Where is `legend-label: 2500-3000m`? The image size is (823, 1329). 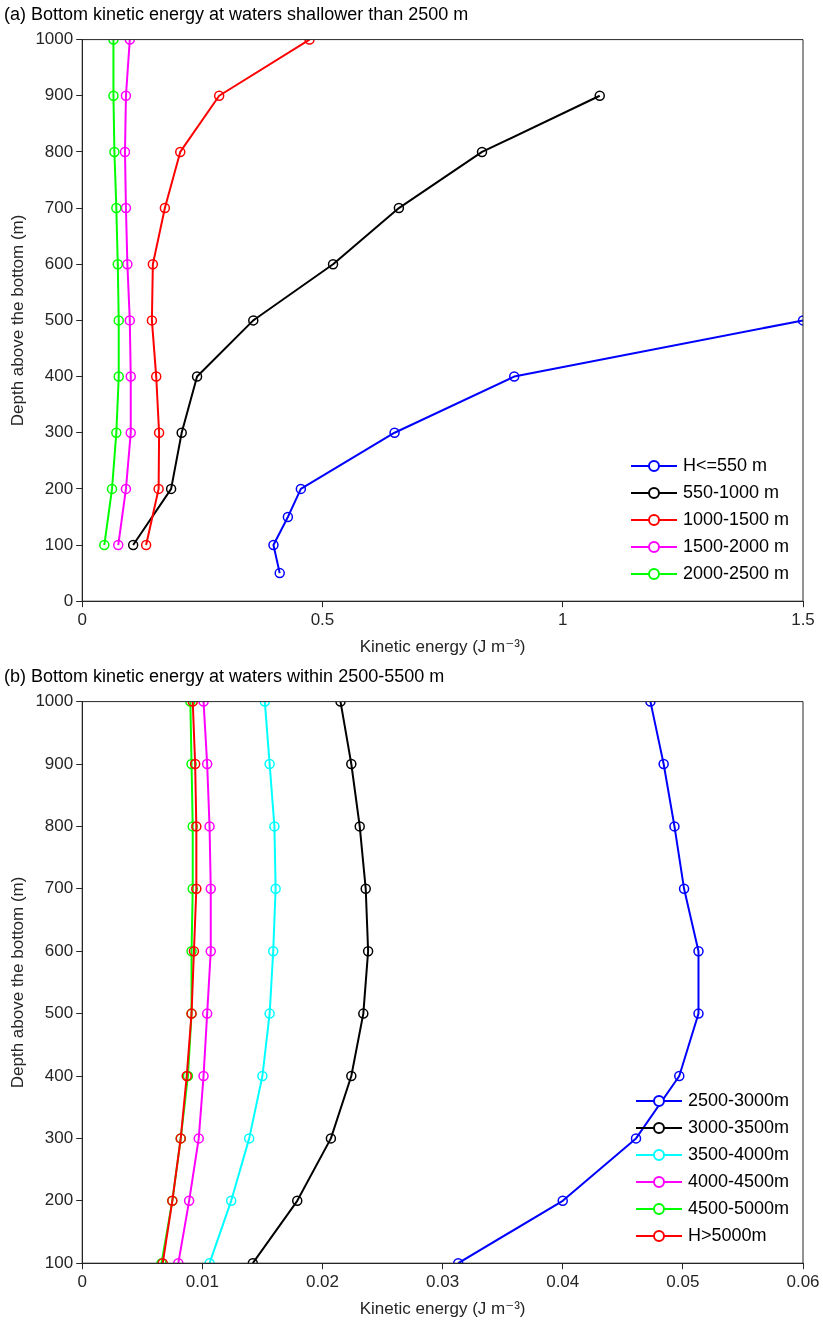
legend-label: 2500-3000m is located at coordinates (738, 1101).